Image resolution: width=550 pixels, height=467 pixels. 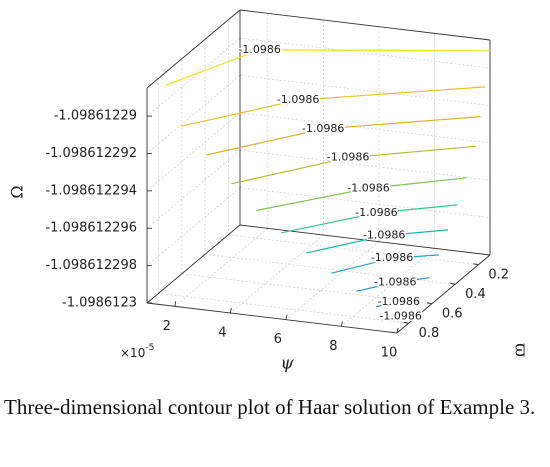 What do you see at coordinates (99, 303) in the screenshot?
I see `z-tick-label: -1.0986123` at bounding box center [99, 303].